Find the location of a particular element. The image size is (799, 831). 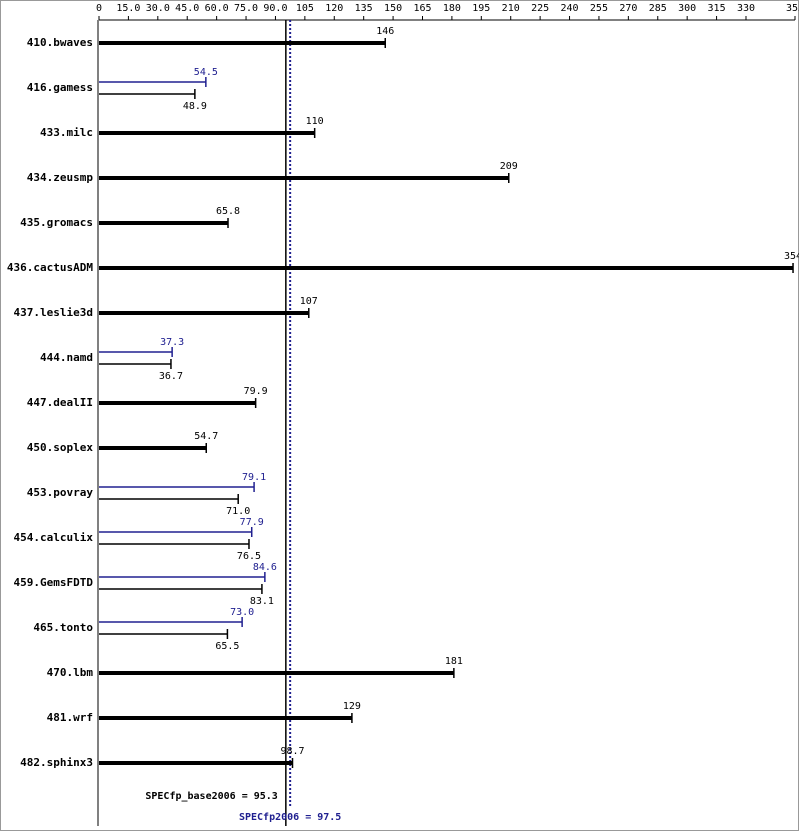

value-label: 73.0 is located at coordinates (242, 612).